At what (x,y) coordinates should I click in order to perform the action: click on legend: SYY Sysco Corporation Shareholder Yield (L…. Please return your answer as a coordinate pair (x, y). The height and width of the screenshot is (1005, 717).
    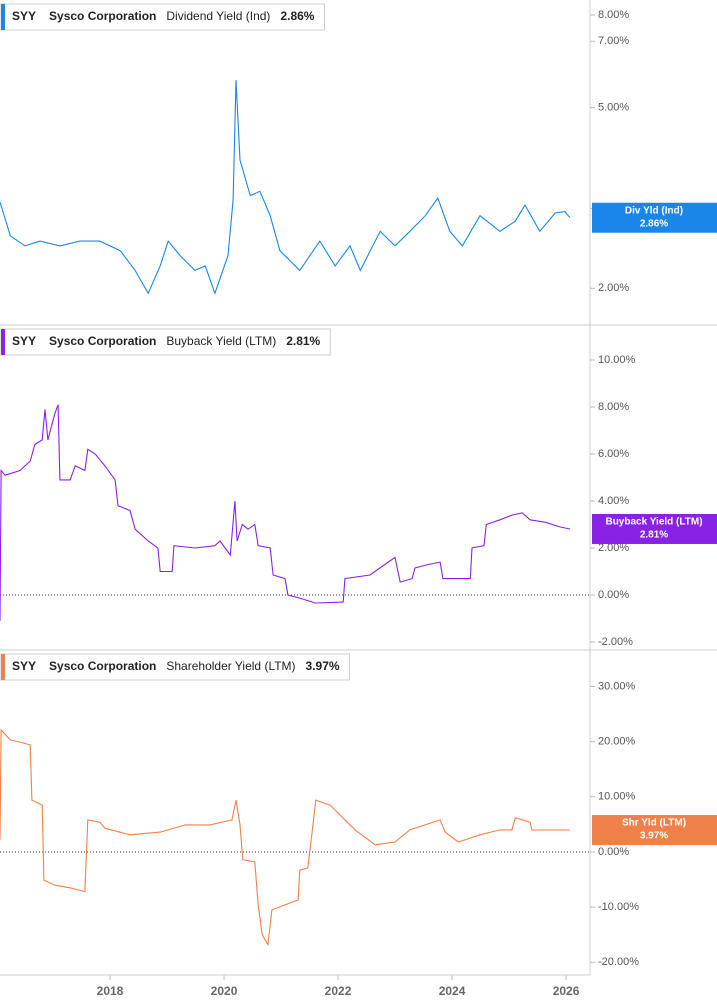
    Looking at the image, I should click on (175, 667).